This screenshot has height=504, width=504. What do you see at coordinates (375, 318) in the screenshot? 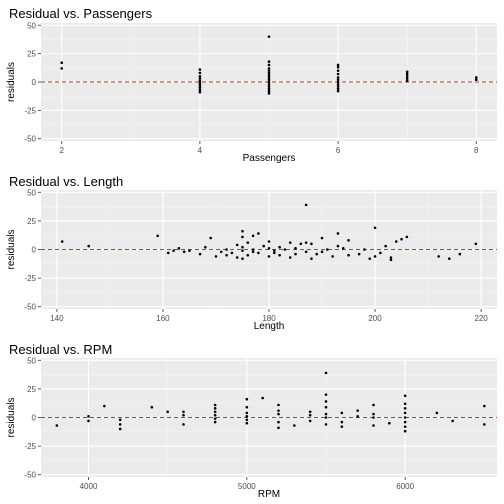
I see `x-tick-label: 200` at bounding box center [375, 318].